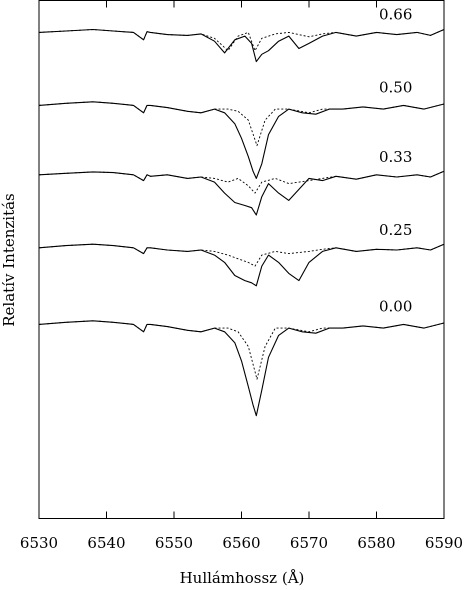  I want to click on x-tick-label: 6560, so click(241, 543).